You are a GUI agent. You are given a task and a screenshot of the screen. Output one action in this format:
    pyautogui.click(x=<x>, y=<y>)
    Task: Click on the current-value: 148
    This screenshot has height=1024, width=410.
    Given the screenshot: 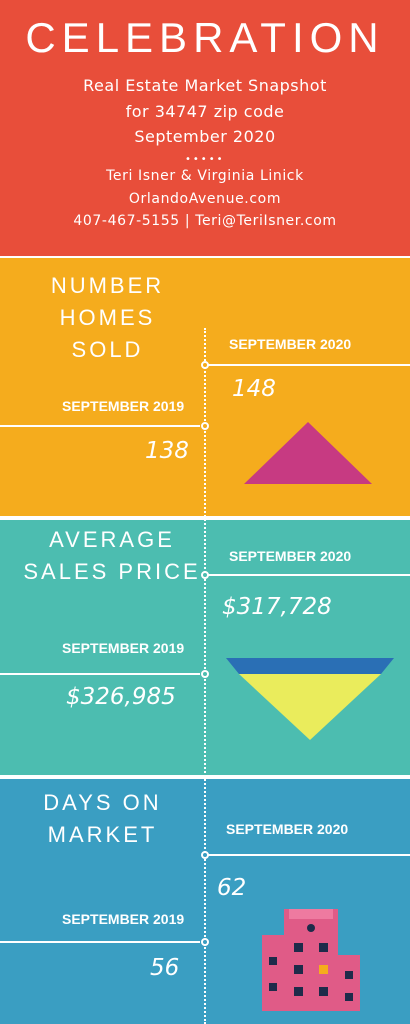 What is the action you would take?
    pyautogui.click(x=254, y=389)
    